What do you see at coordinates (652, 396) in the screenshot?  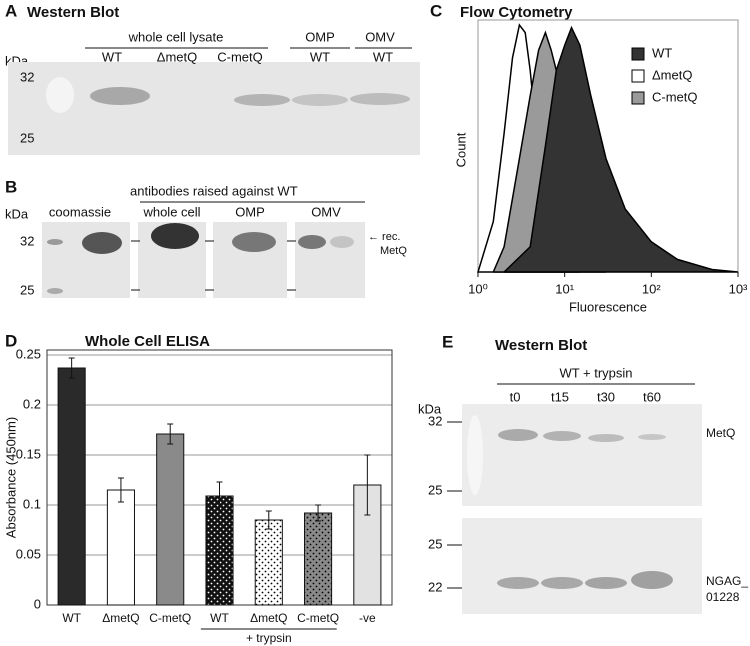 I see `lane-label: t60` at bounding box center [652, 396].